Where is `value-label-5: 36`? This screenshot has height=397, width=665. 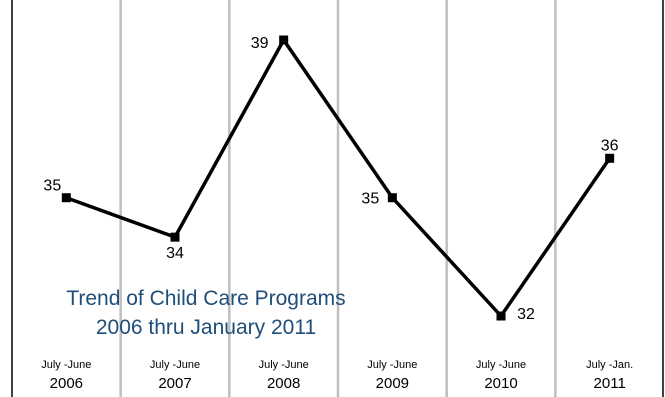
value-label-5: 36 is located at coordinates (610, 145).